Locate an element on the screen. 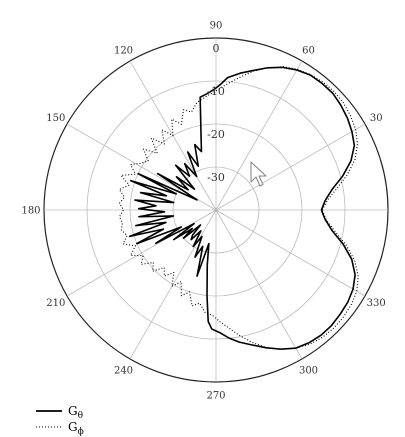  angle-tick-label: 60 is located at coordinates (308, 50).